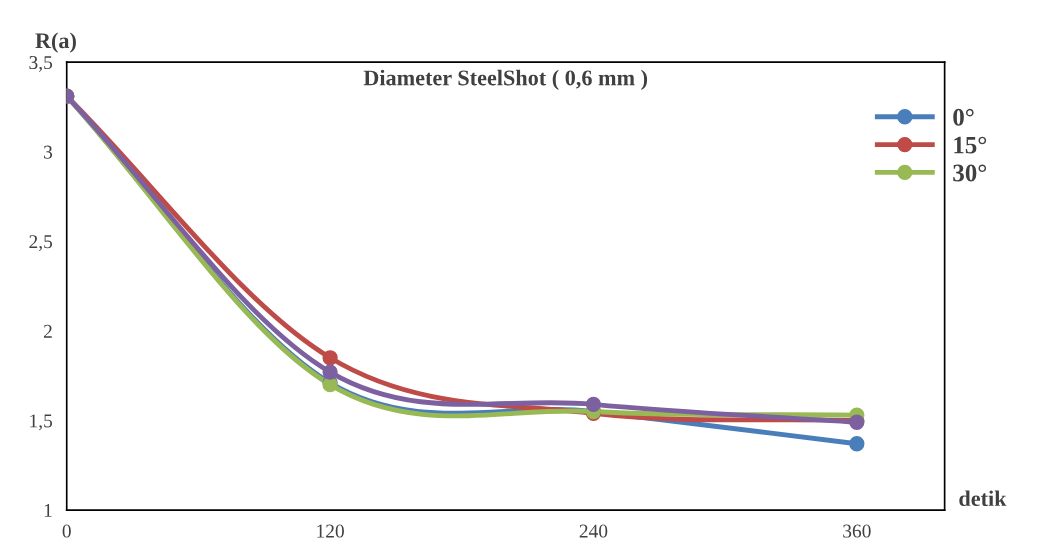  I want to click on y-tick-label: 3,5, so click(41, 64).